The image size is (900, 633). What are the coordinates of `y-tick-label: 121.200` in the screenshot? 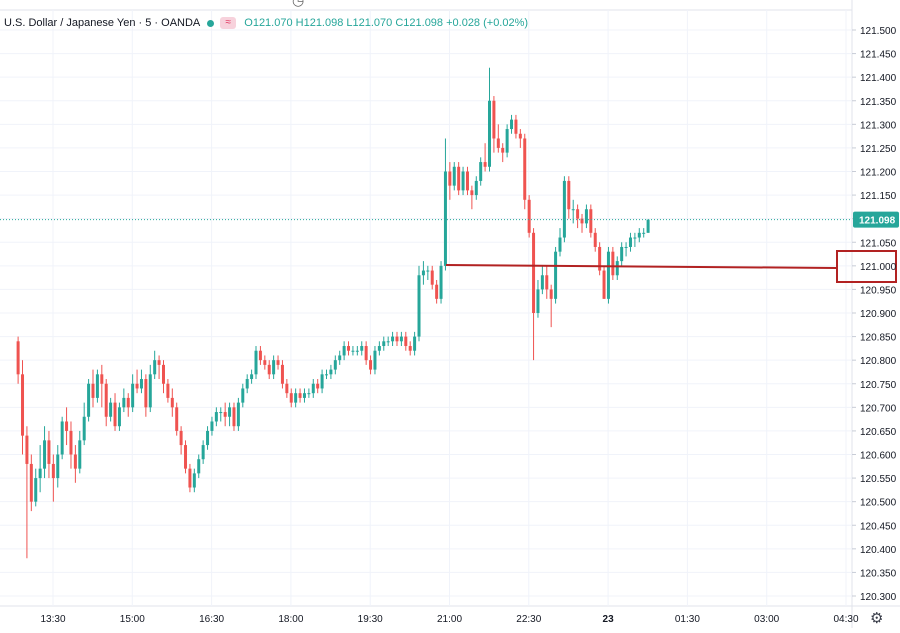 It's located at (878, 173).